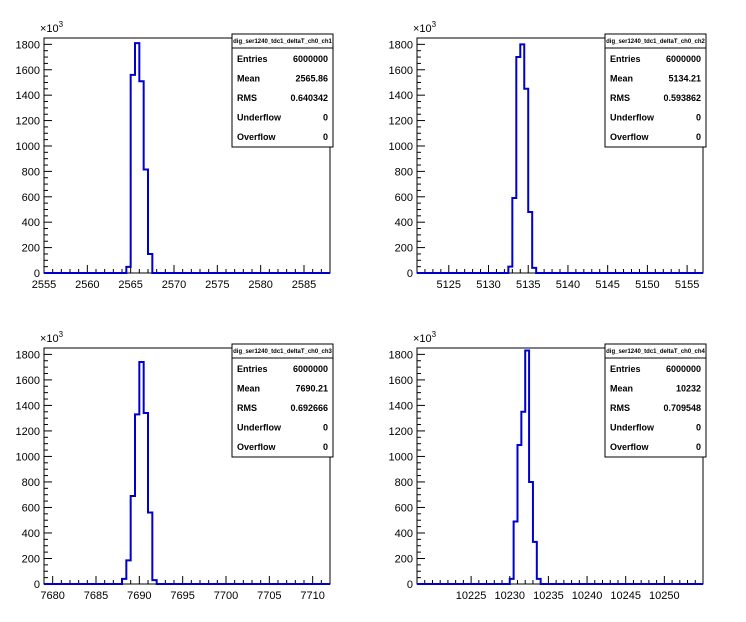 Image resolution: width=746 pixels, height=622 pixels. I want to click on stats-value: 7690.21, so click(311, 389).